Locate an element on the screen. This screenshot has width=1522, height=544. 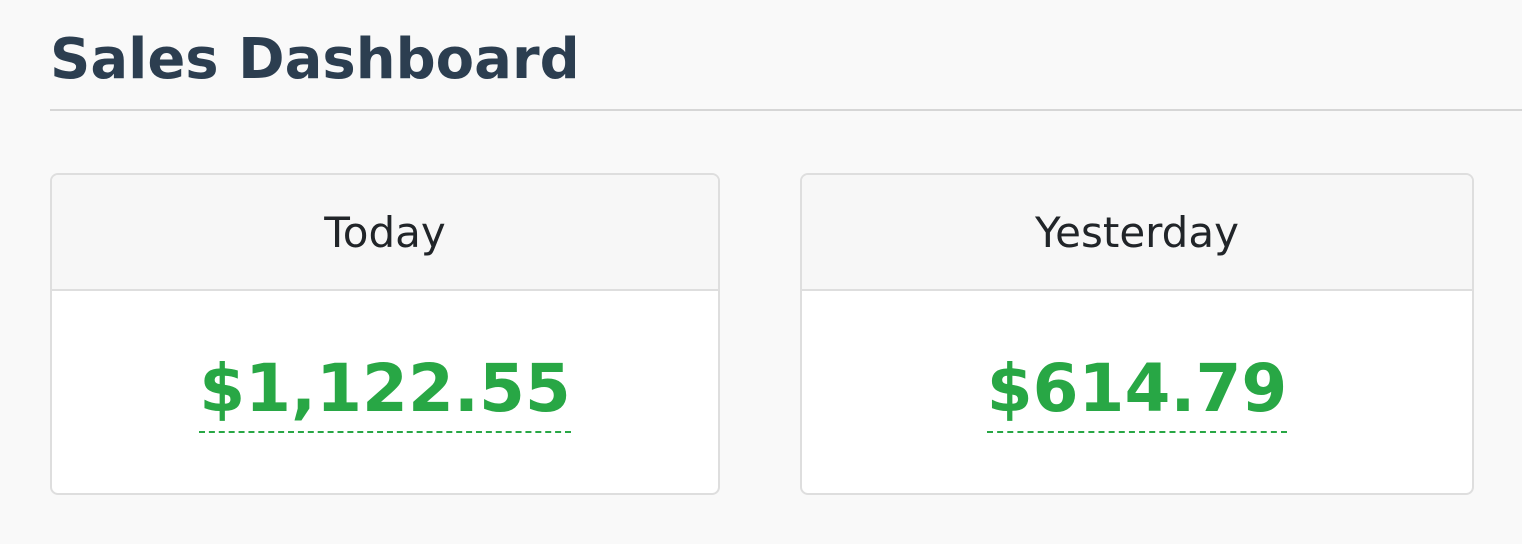
card-header: Today is located at coordinates (385, 233).